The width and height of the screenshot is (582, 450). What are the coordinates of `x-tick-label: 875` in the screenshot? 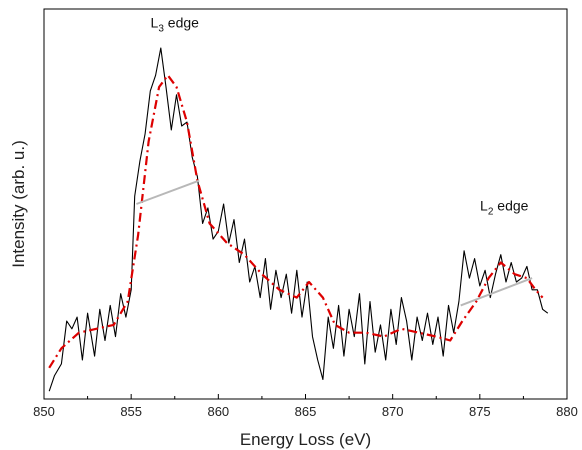 It's located at (480, 411).